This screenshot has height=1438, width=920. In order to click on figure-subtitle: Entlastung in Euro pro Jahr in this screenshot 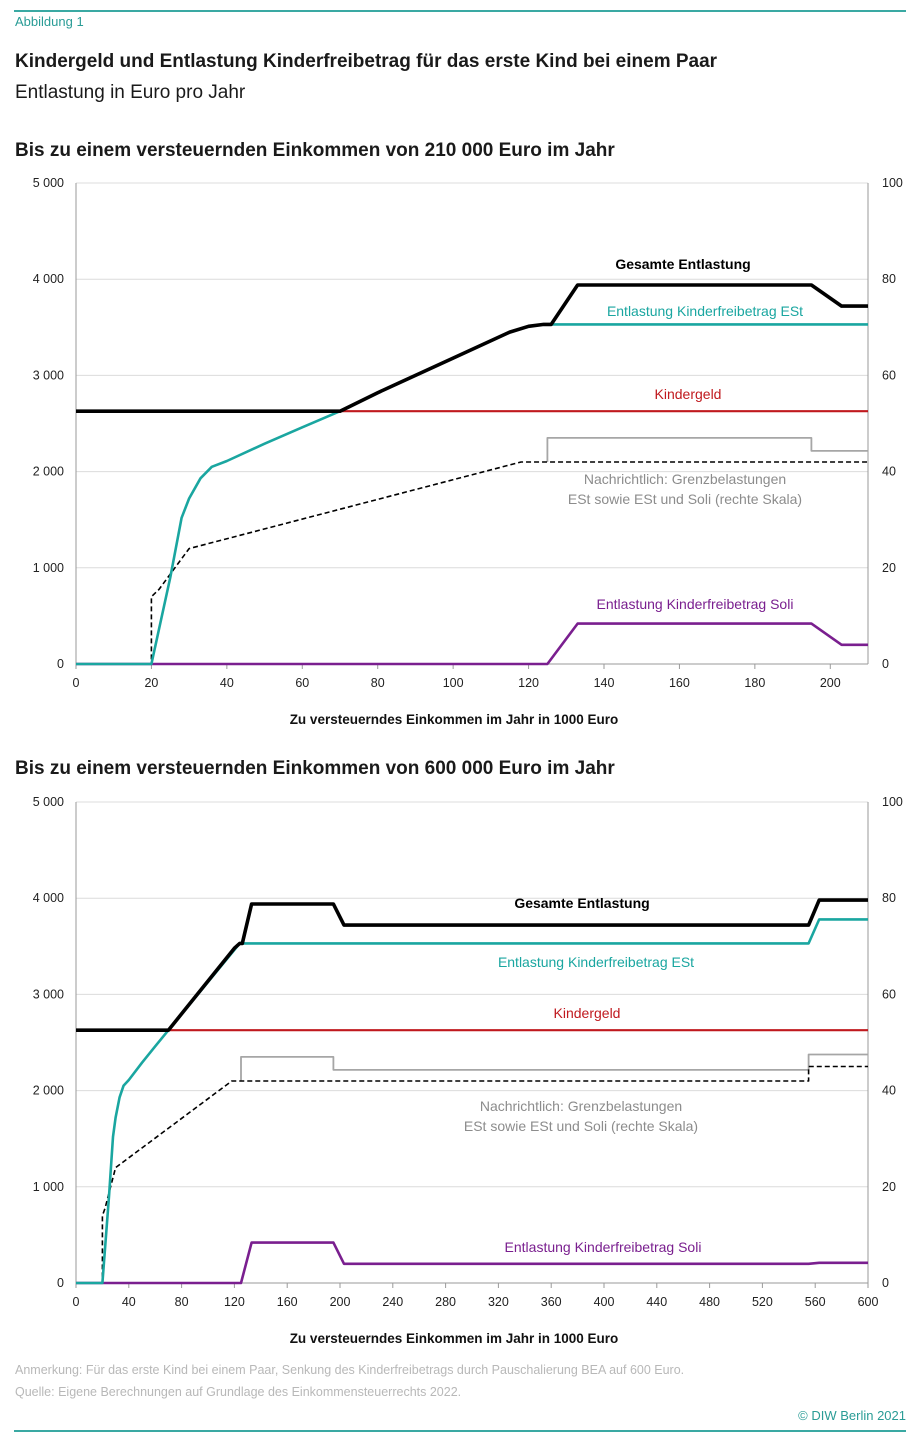, I will do `click(130, 92)`.